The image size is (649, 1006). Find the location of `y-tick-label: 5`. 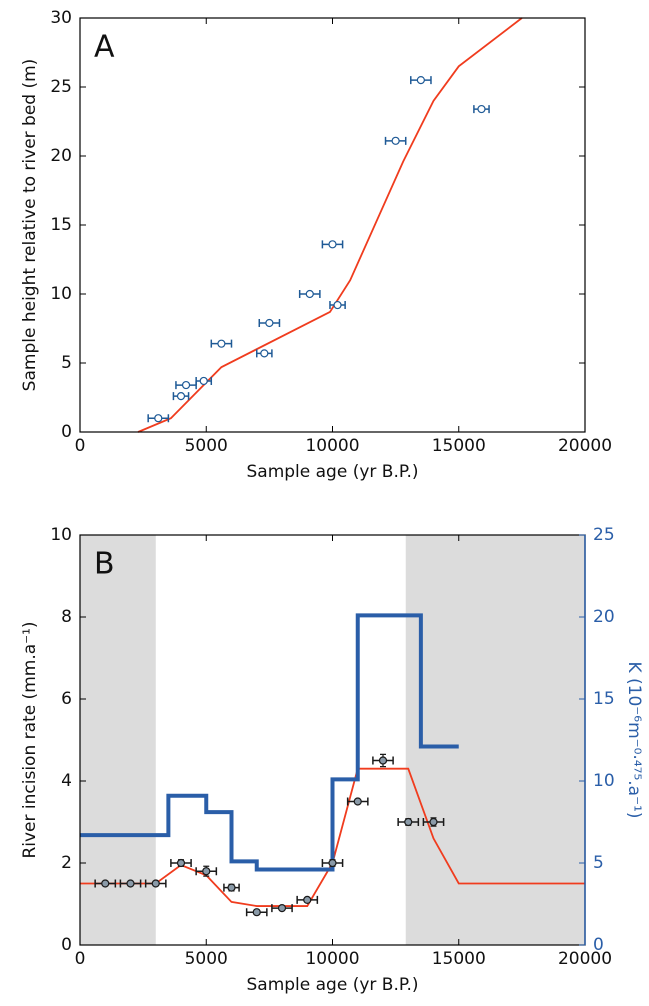

y-tick-label: 5 is located at coordinates (66, 363).